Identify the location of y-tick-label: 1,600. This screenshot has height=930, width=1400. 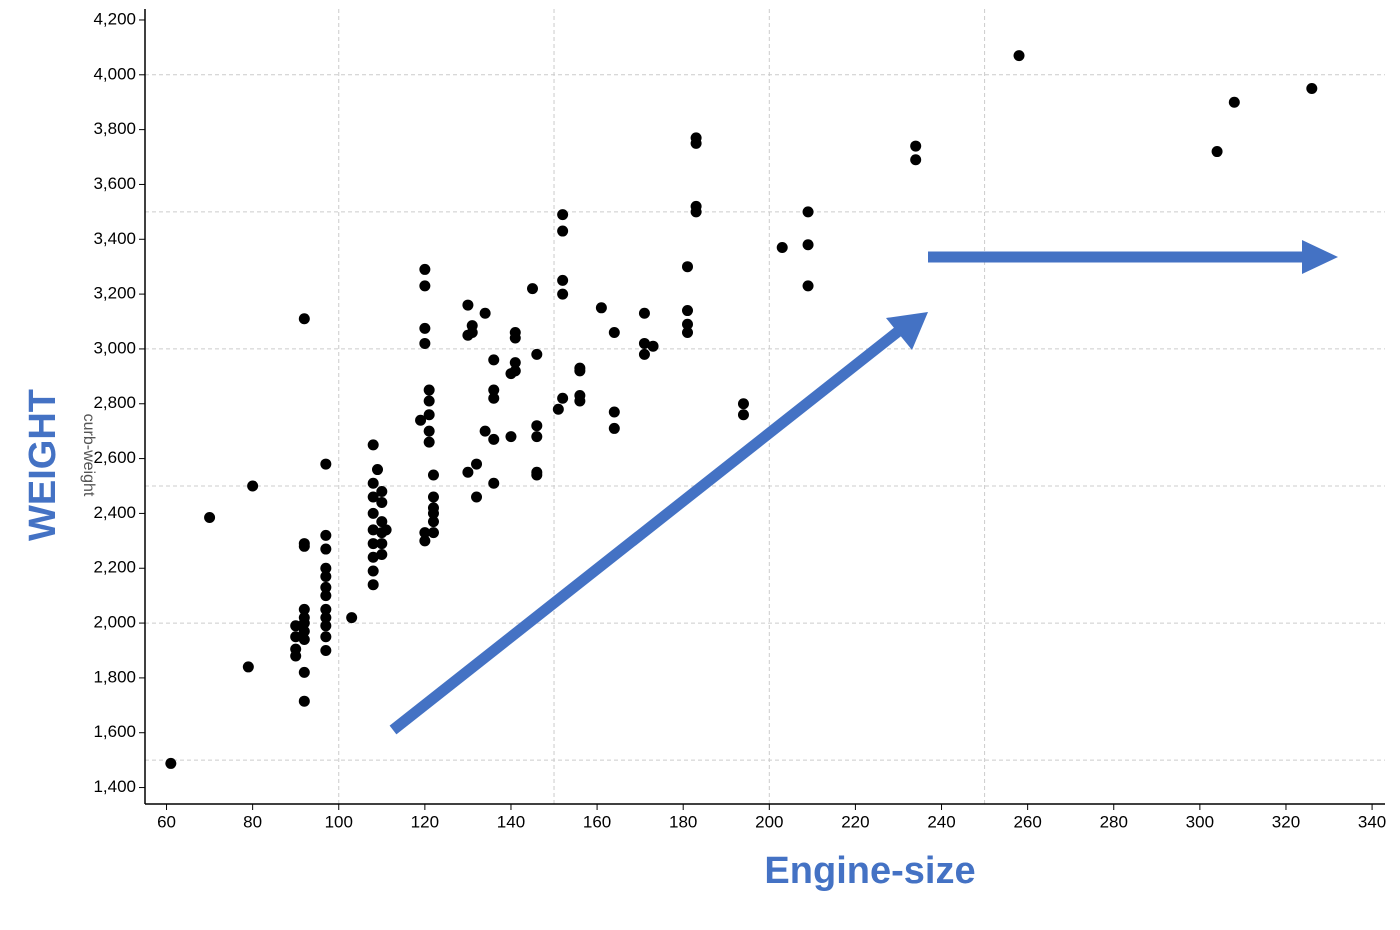
(114, 731).